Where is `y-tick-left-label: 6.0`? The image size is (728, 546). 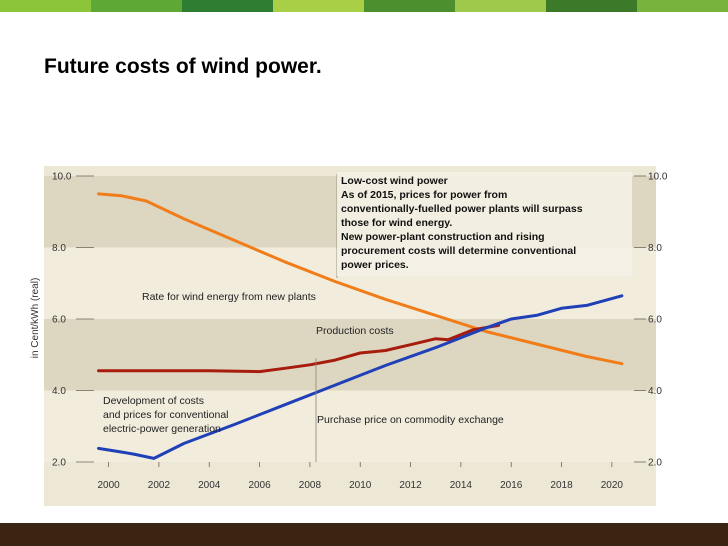
y-tick-left-label: 6.0 is located at coordinates (59, 320).